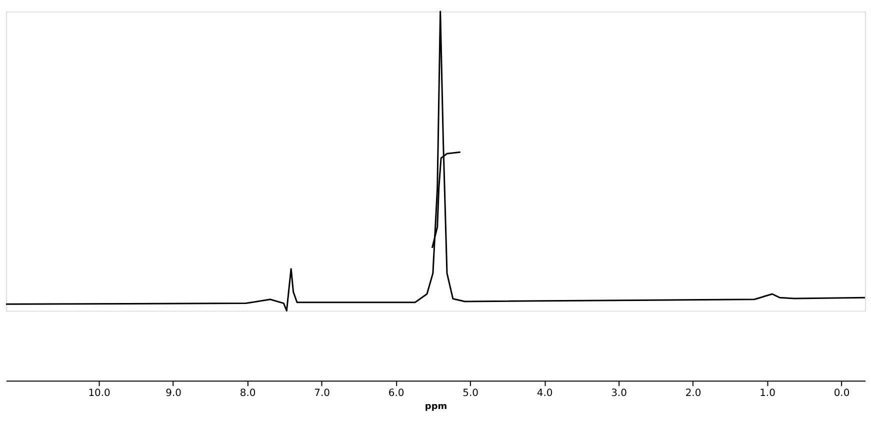 The height and width of the screenshot is (438, 871). What do you see at coordinates (248, 394) in the screenshot?
I see `x-tick-label: 8.0` at bounding box center [248, 394].